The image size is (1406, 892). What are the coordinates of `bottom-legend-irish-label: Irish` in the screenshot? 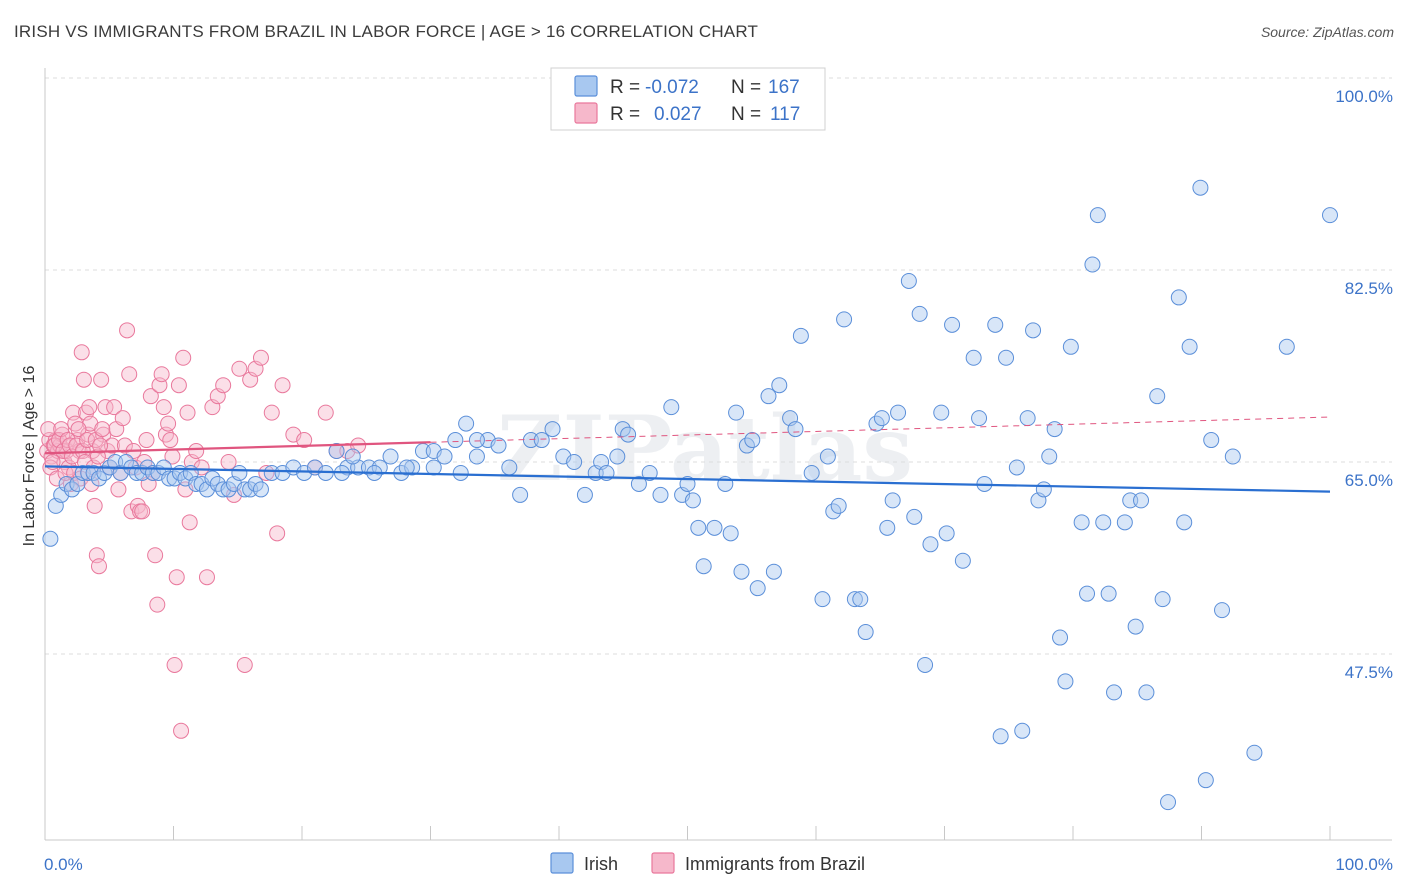 It's located at (601, 864).